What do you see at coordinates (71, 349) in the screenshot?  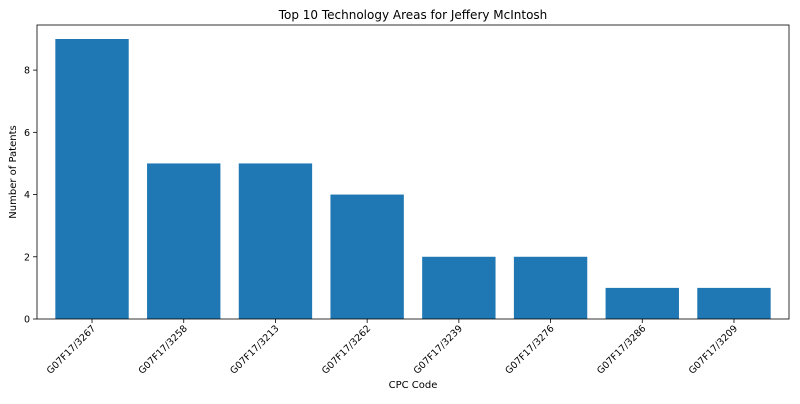 I see `x-tick-label: G07F17/3267` at bounding box center [71, 349].